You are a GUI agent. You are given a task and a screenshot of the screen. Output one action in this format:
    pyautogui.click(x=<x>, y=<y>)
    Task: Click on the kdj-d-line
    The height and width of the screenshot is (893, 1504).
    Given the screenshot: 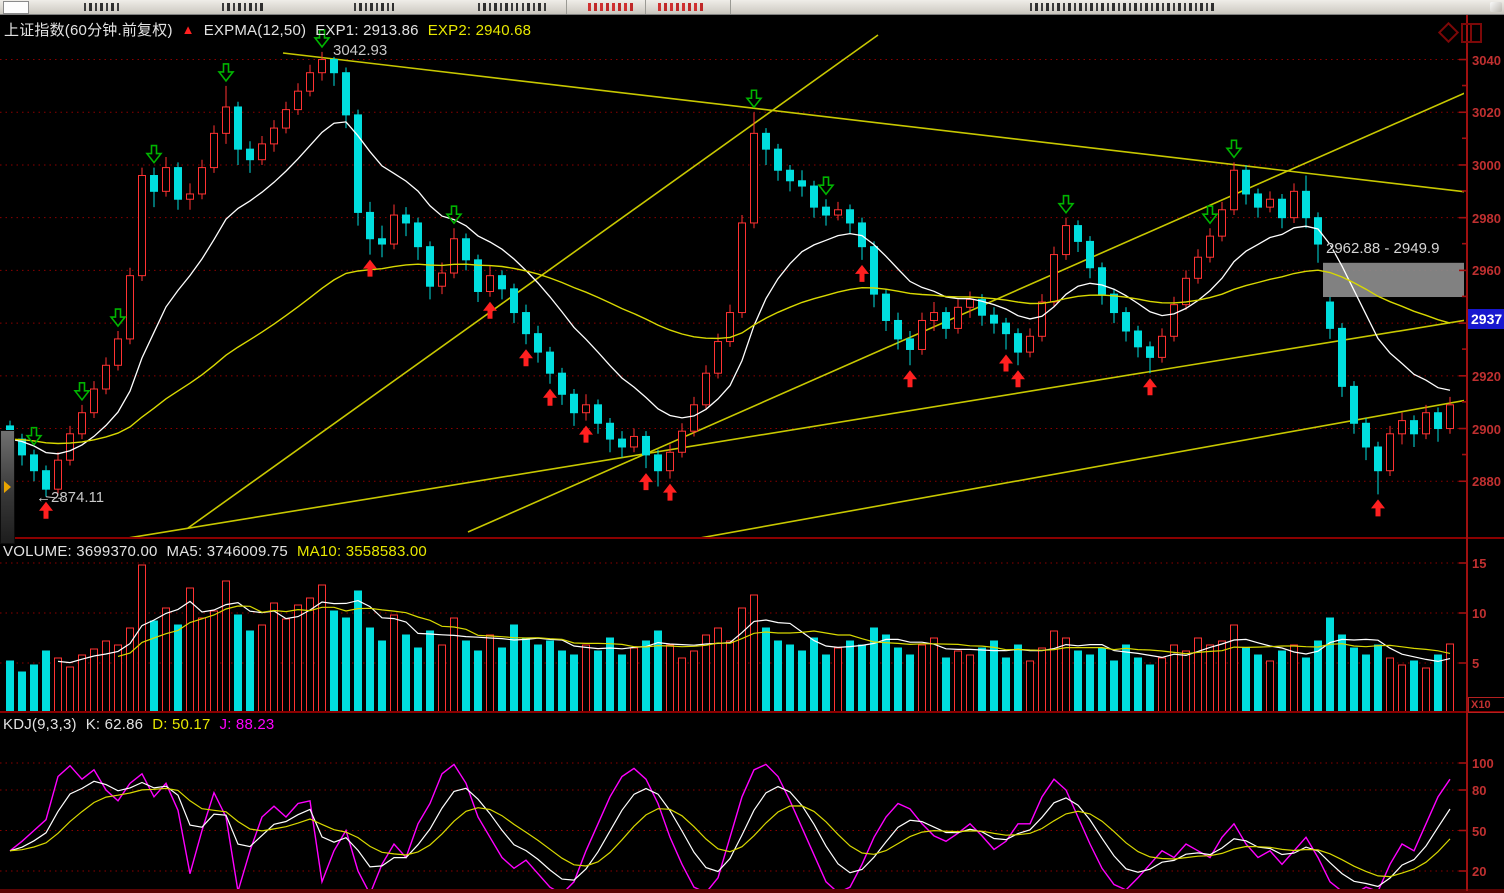 What is the action you would take?
    pyautogui.click(x=730, y=832)
    